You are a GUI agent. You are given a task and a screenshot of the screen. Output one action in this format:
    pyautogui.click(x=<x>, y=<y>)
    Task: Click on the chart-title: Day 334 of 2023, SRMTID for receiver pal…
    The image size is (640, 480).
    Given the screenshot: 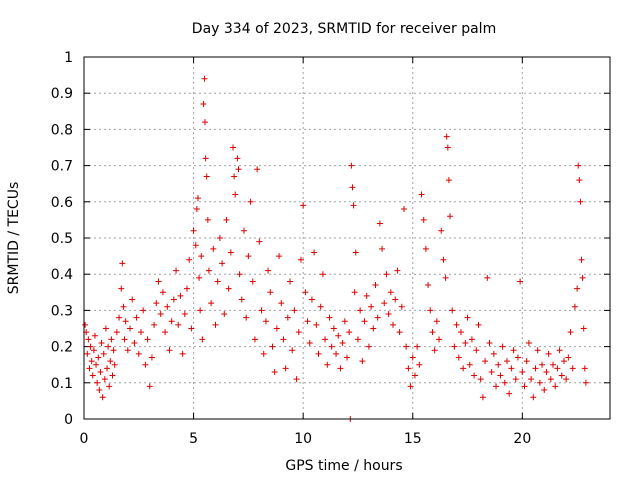 What is the action you would take?
    pyautogui.click(x=344, y=29)
    